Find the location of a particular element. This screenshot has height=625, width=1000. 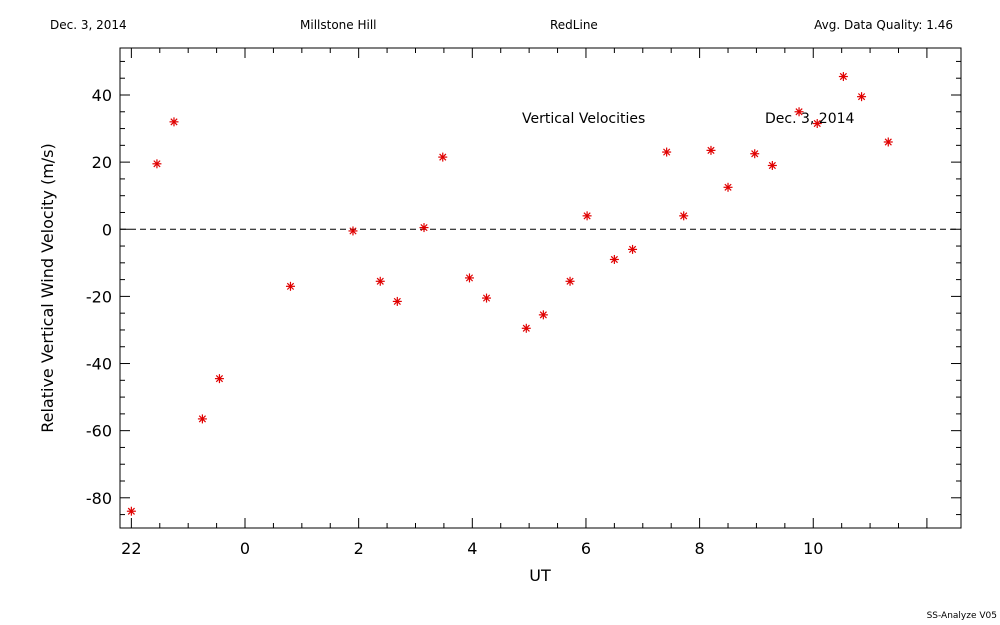

y-axis-label: Relative Vertical Wind Velocity (m/s) is located at coordinates (47, 288).